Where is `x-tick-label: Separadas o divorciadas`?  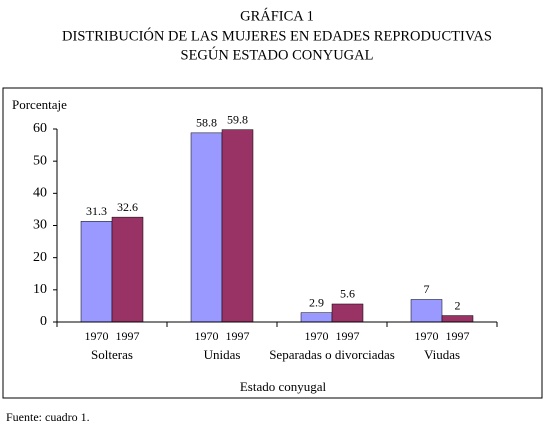
x-tick-label: Separadas o divorciadas is located at coordinates (332, 354).